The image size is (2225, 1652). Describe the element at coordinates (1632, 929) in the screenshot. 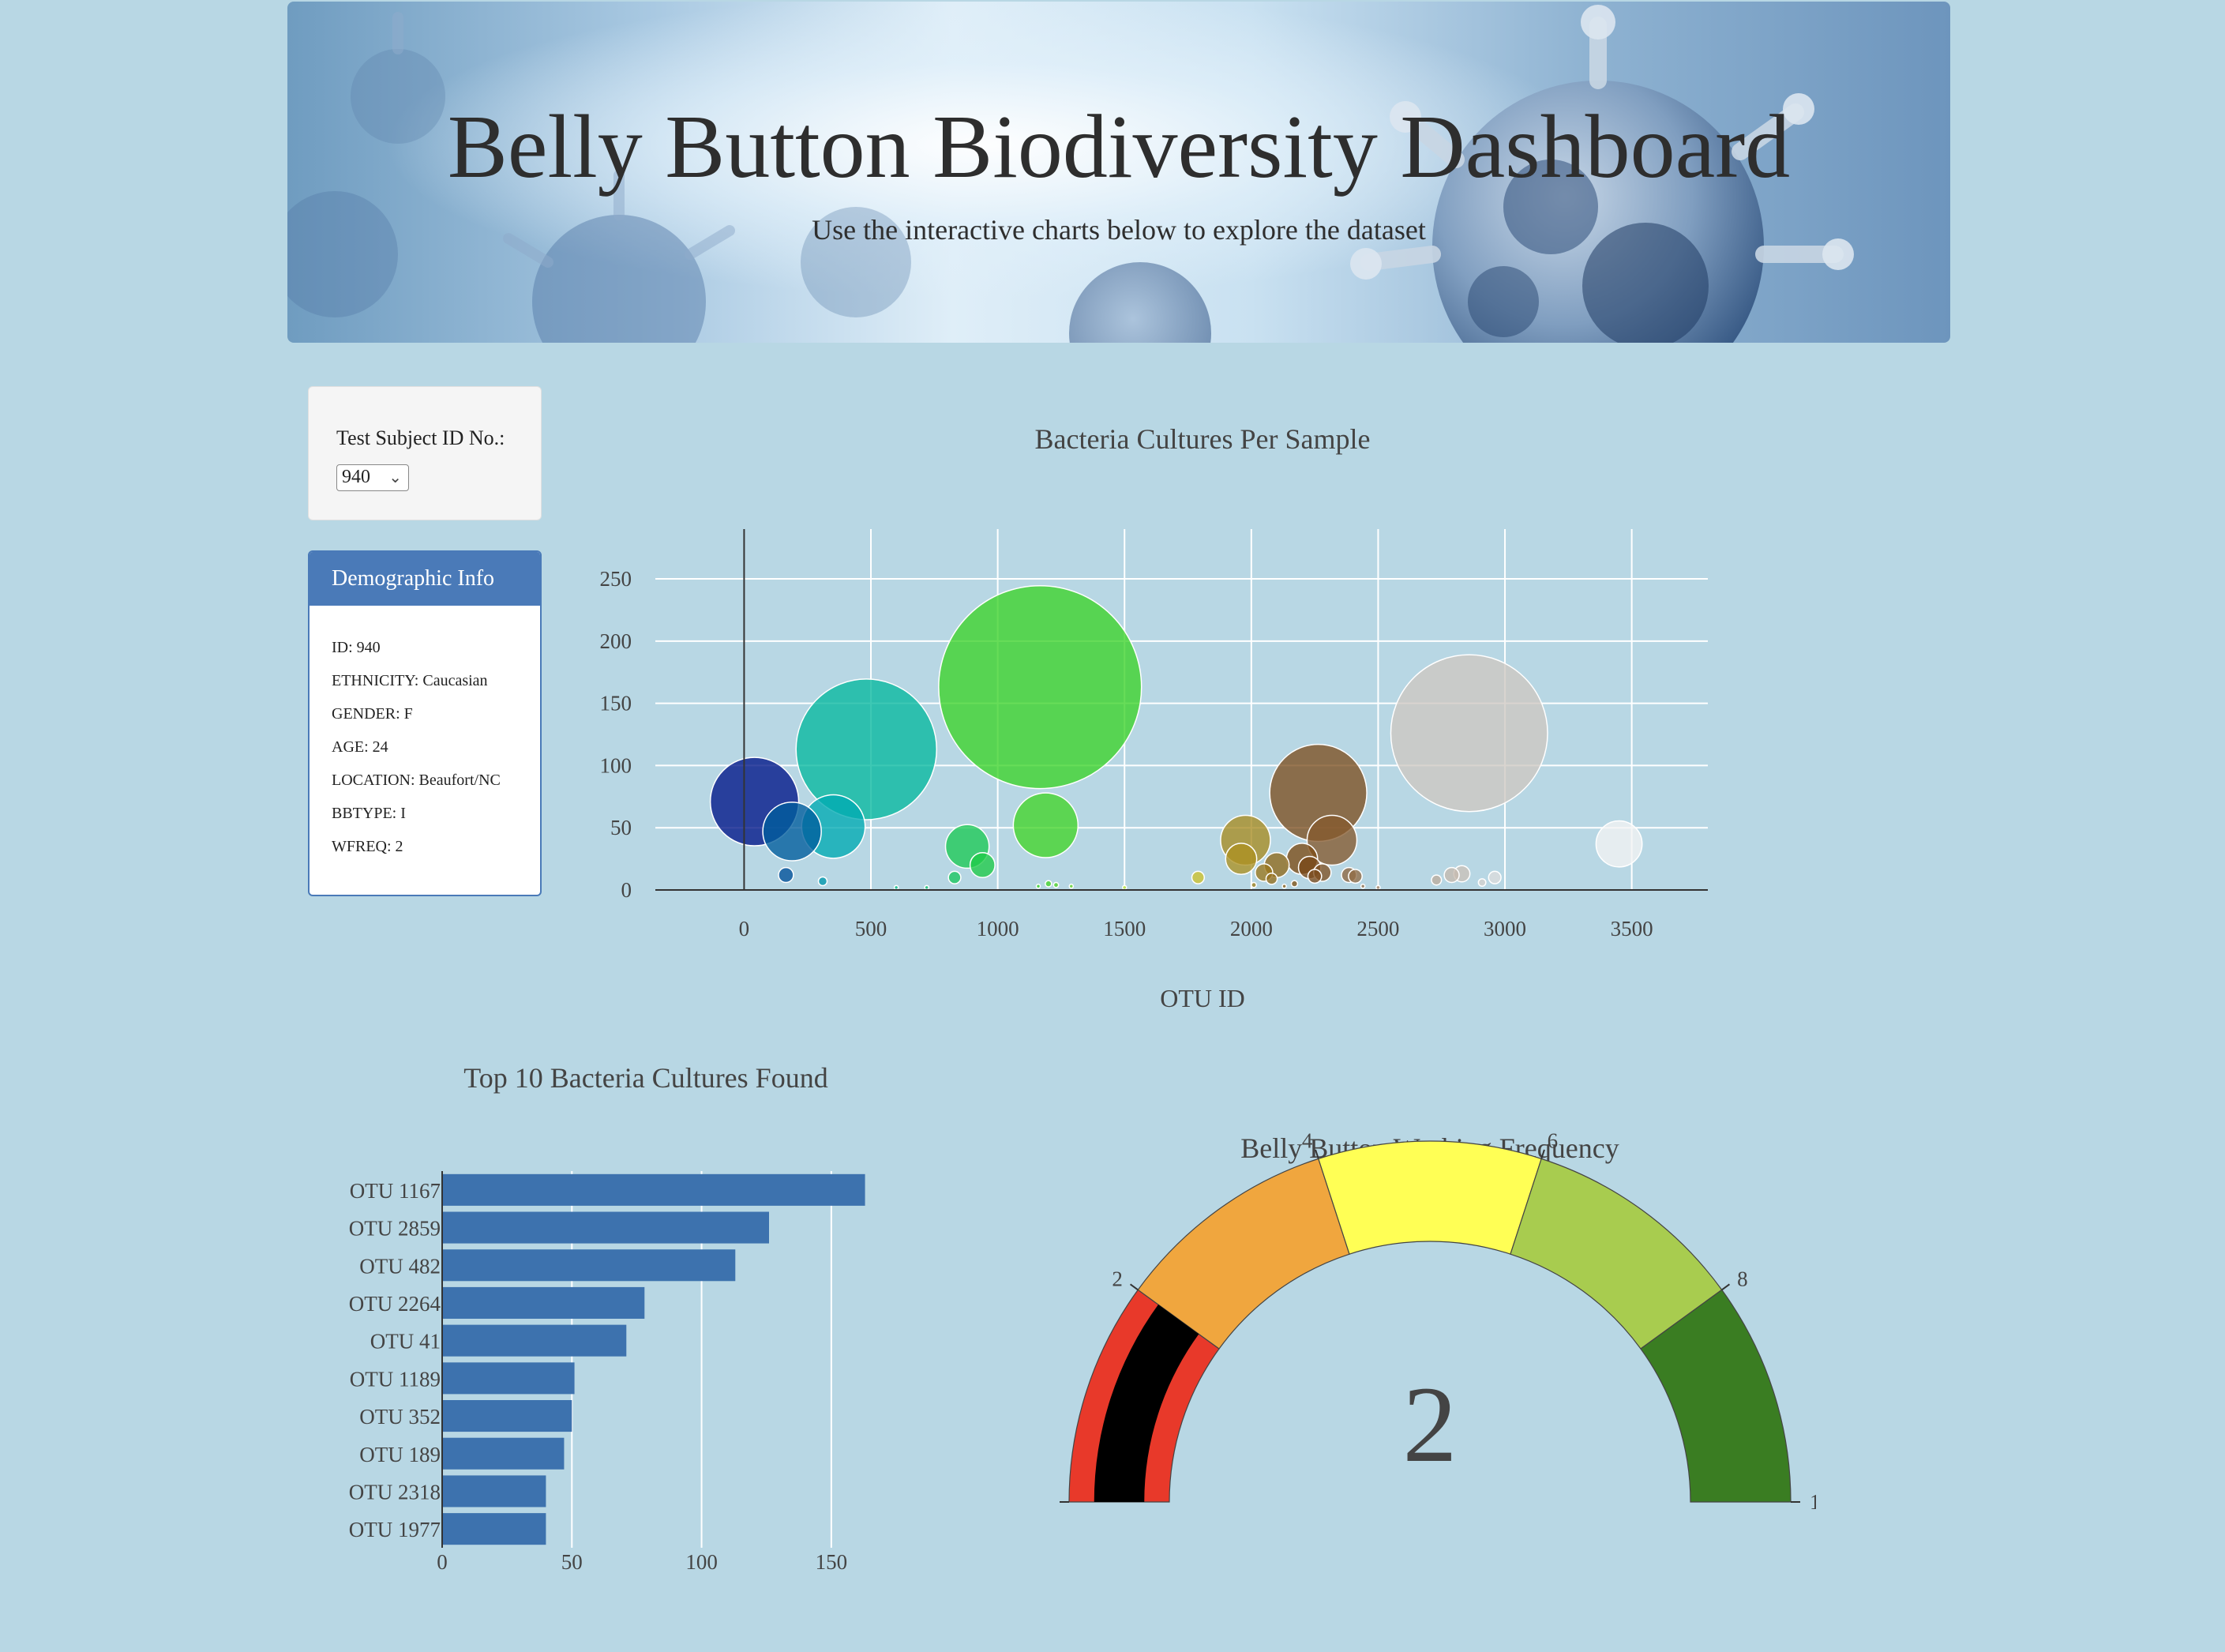

I see `bubble-x-tick-label: 3500` at that location.